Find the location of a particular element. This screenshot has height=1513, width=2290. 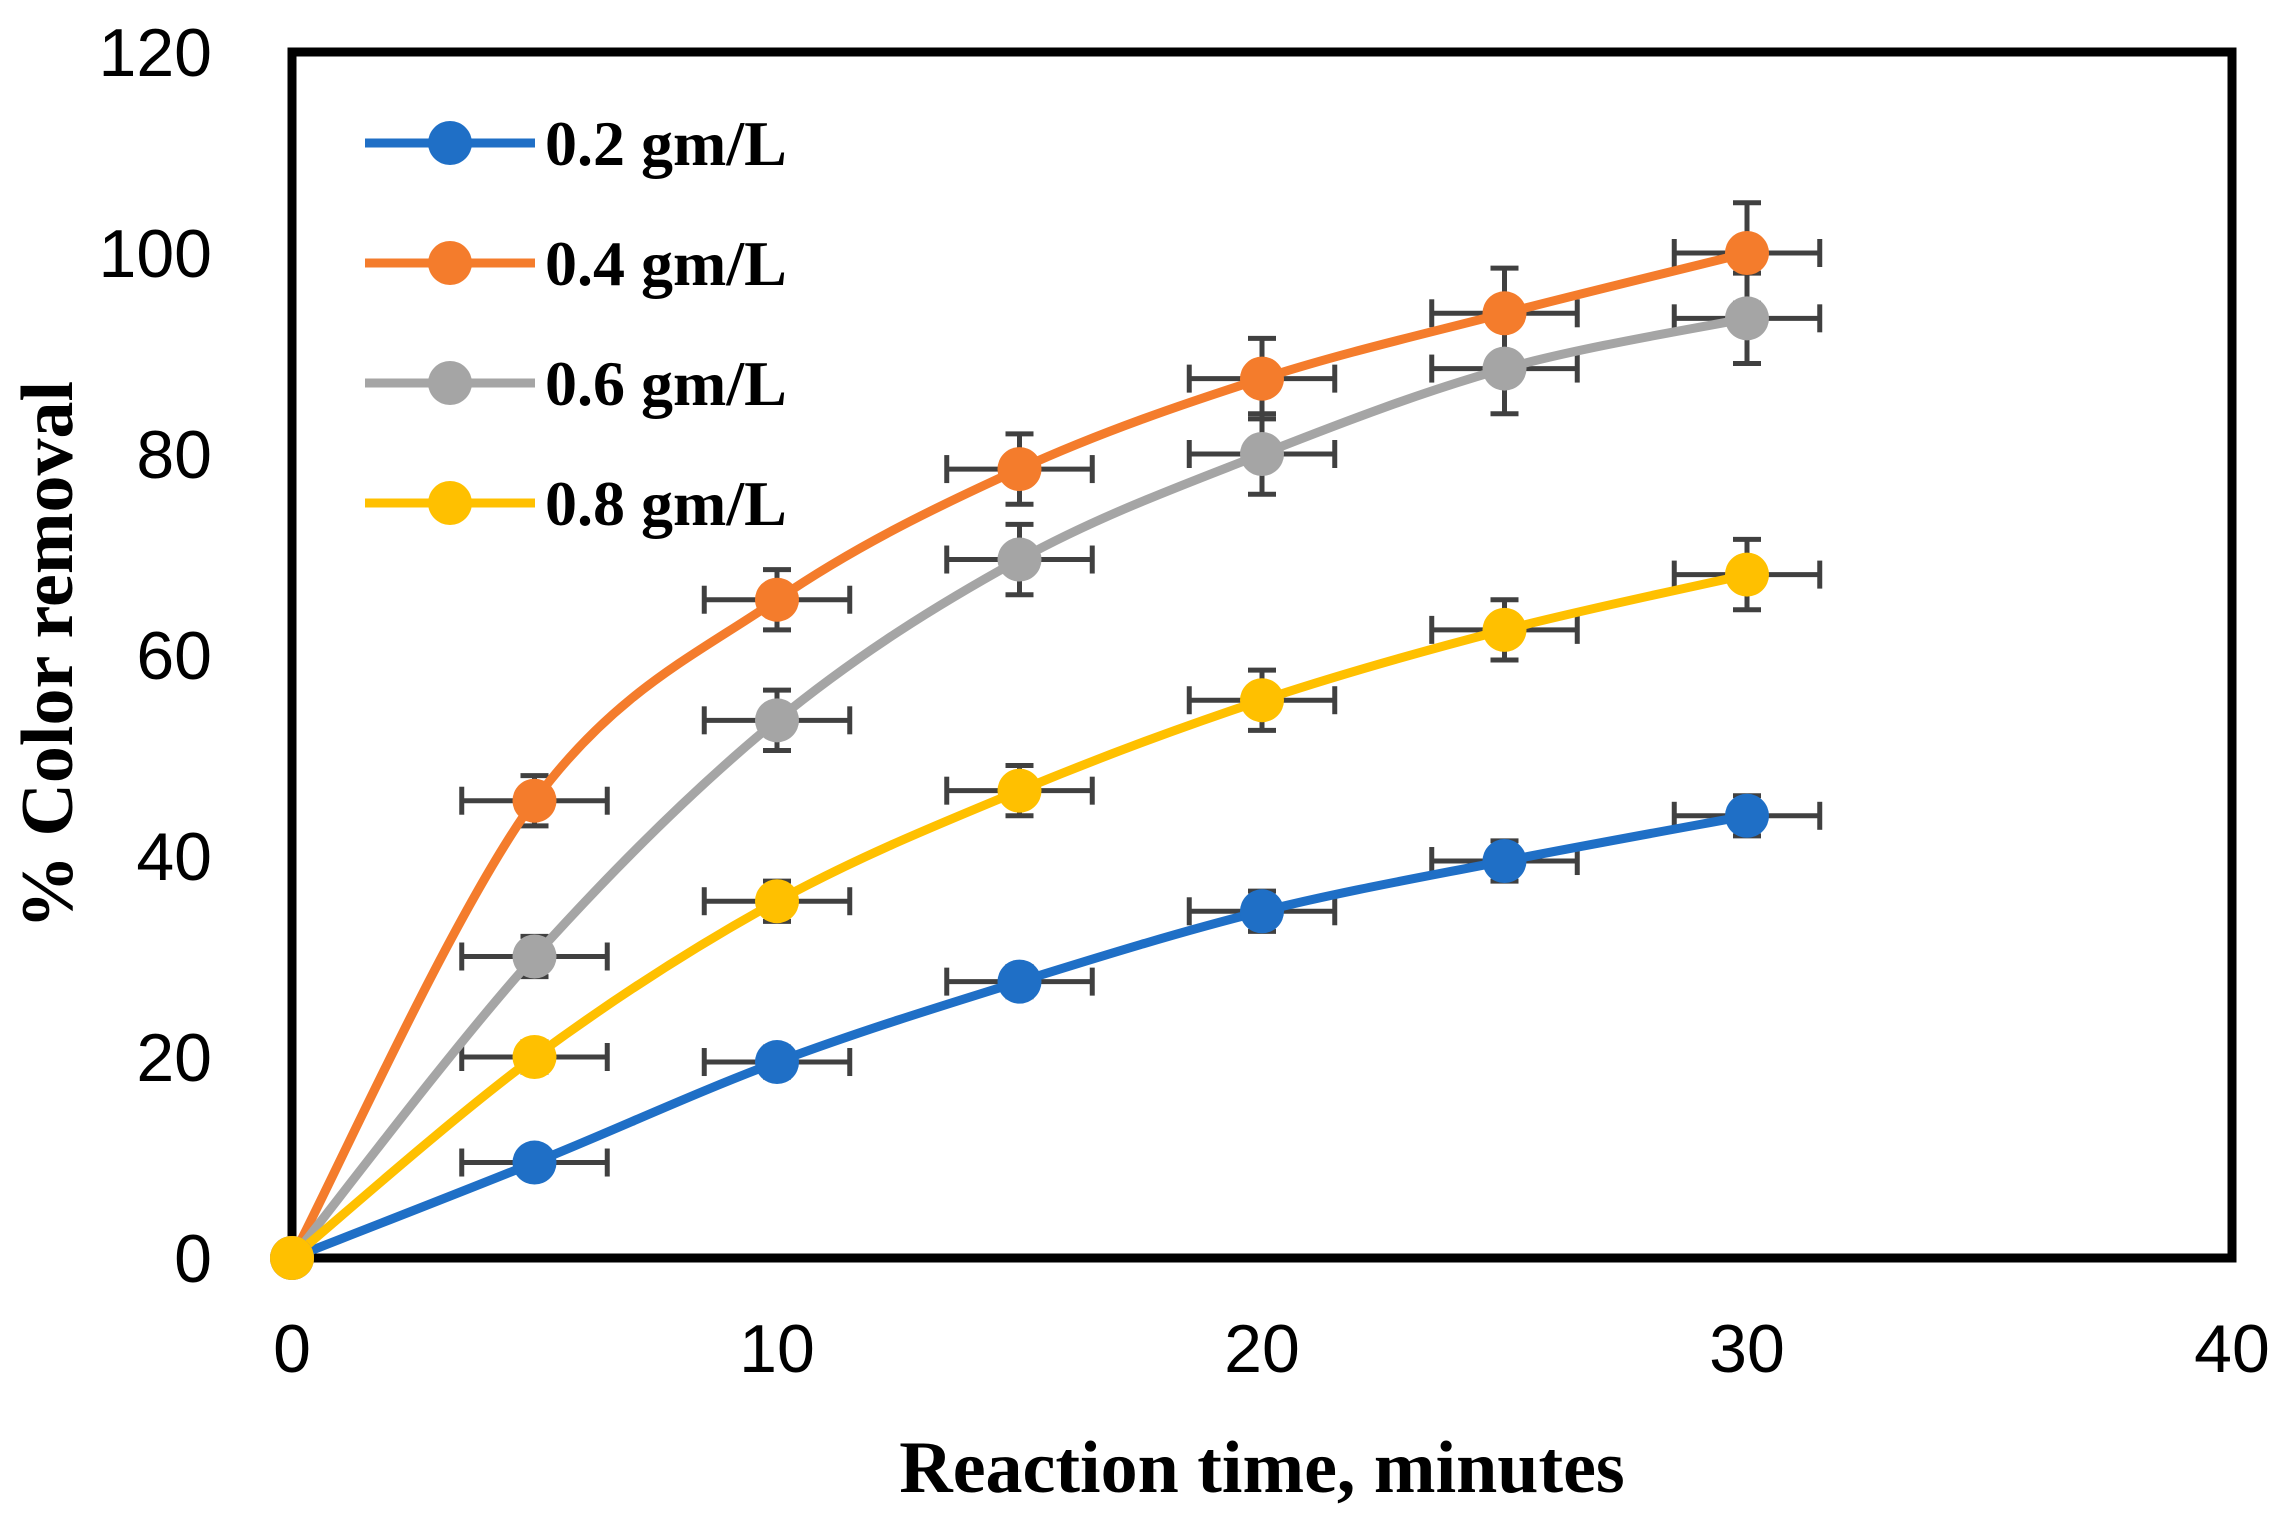

legend-item-0-4-gm-l: 0.4 gm/L is located at coordinates (576, 263).